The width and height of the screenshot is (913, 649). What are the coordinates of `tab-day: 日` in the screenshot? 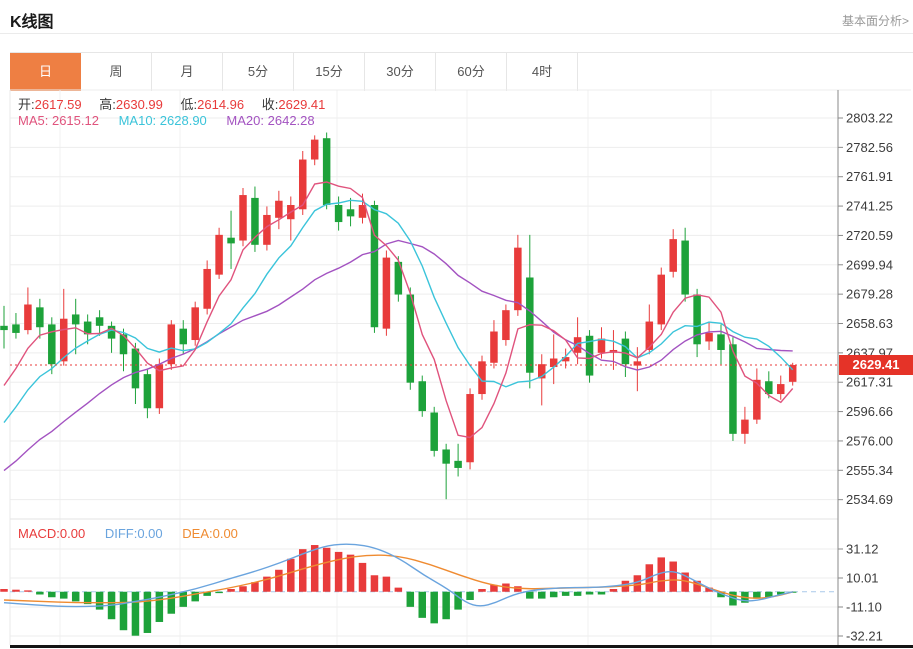 It's located at (45, 72).